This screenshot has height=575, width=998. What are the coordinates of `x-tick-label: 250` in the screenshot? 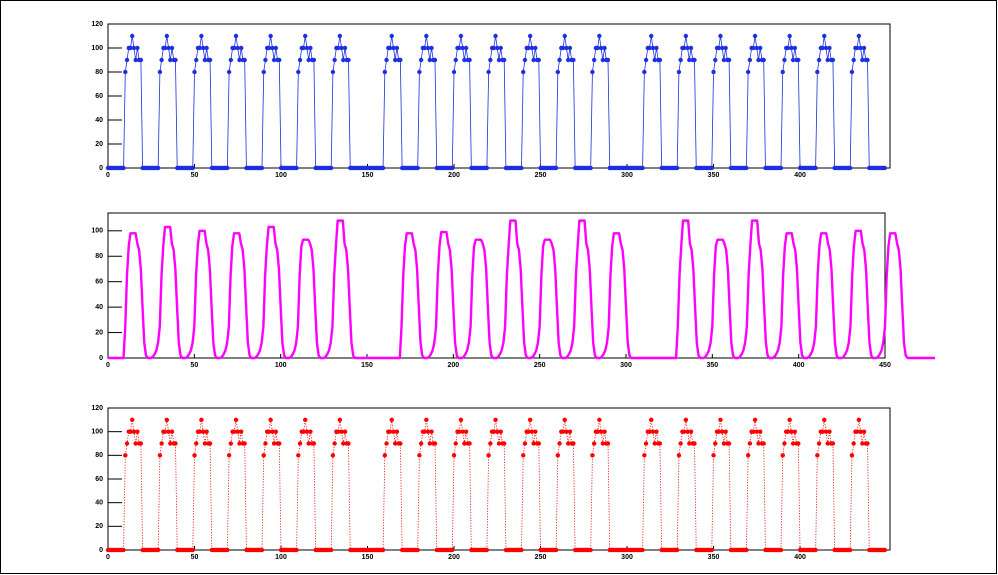 It's located at (540, 365).